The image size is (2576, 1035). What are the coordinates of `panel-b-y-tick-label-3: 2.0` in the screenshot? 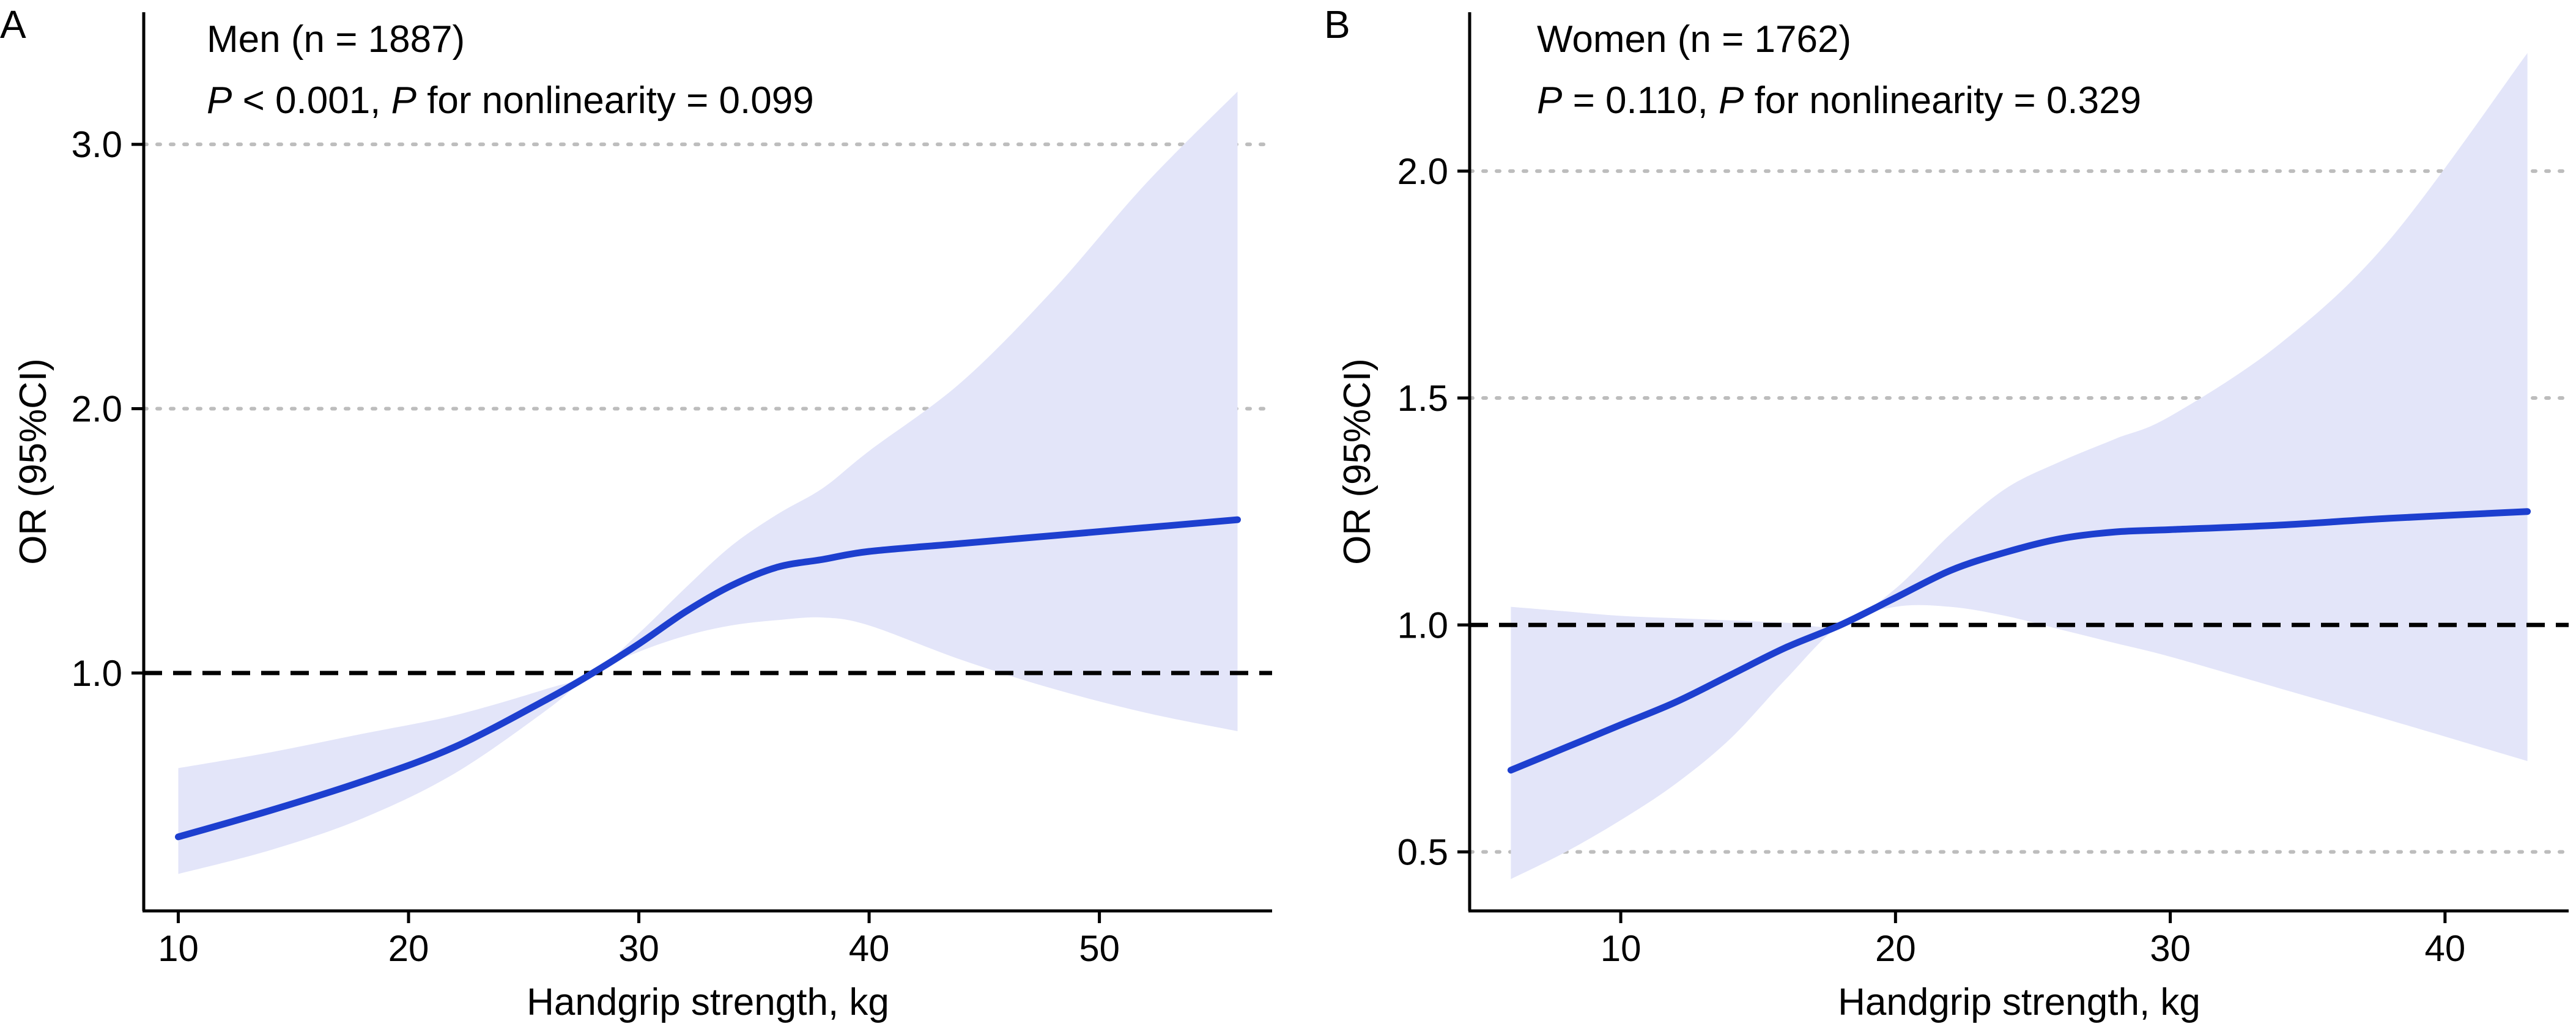 It's located at (1422, 172).